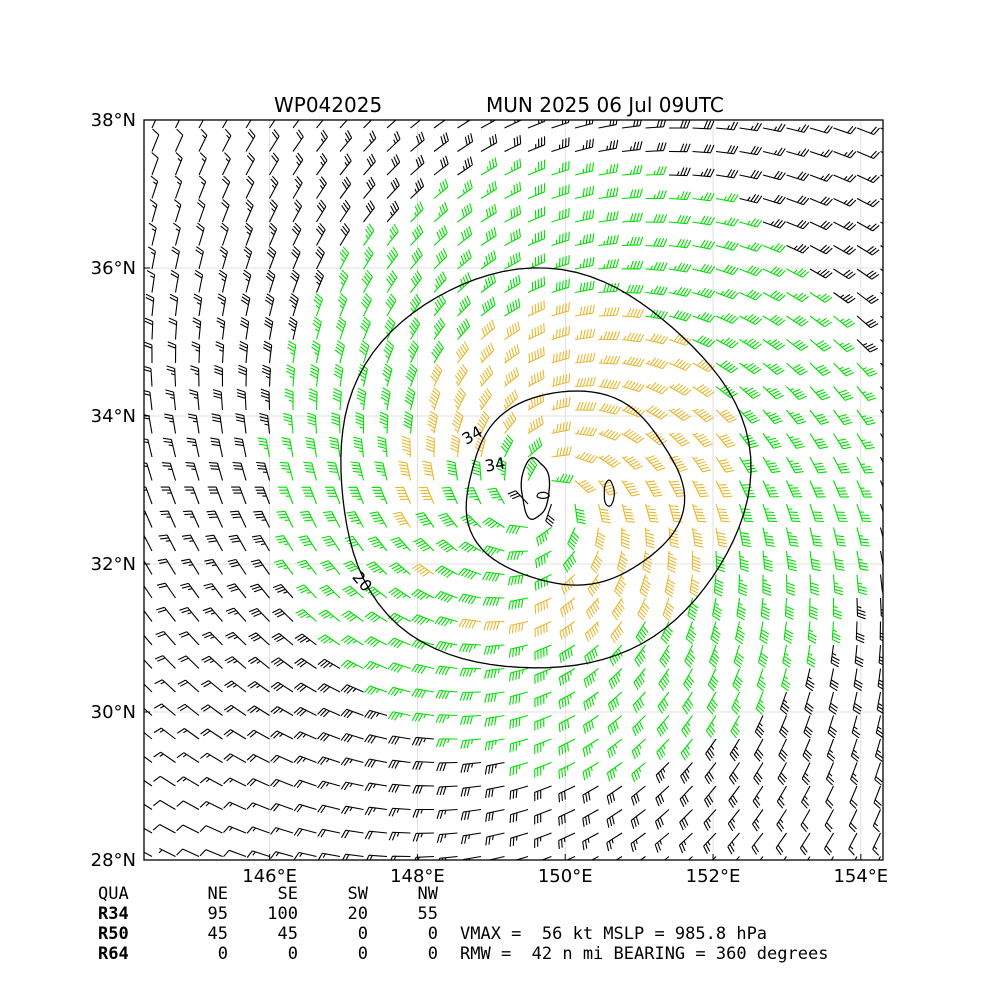  What do you see at coordinates (282, 914) in the screenshot?
I see `cell: 100` at bounding box center [282, 914].